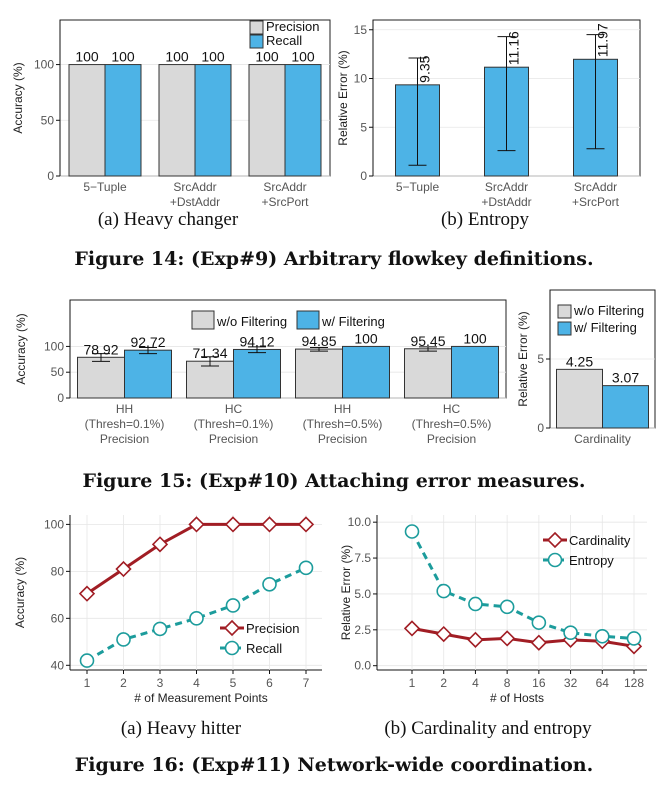 This screenshot has height=793, width=669. Describe the element at coordinates (362, 558) in the screenshot. I see `y-tick-label: 7.5` at that location.